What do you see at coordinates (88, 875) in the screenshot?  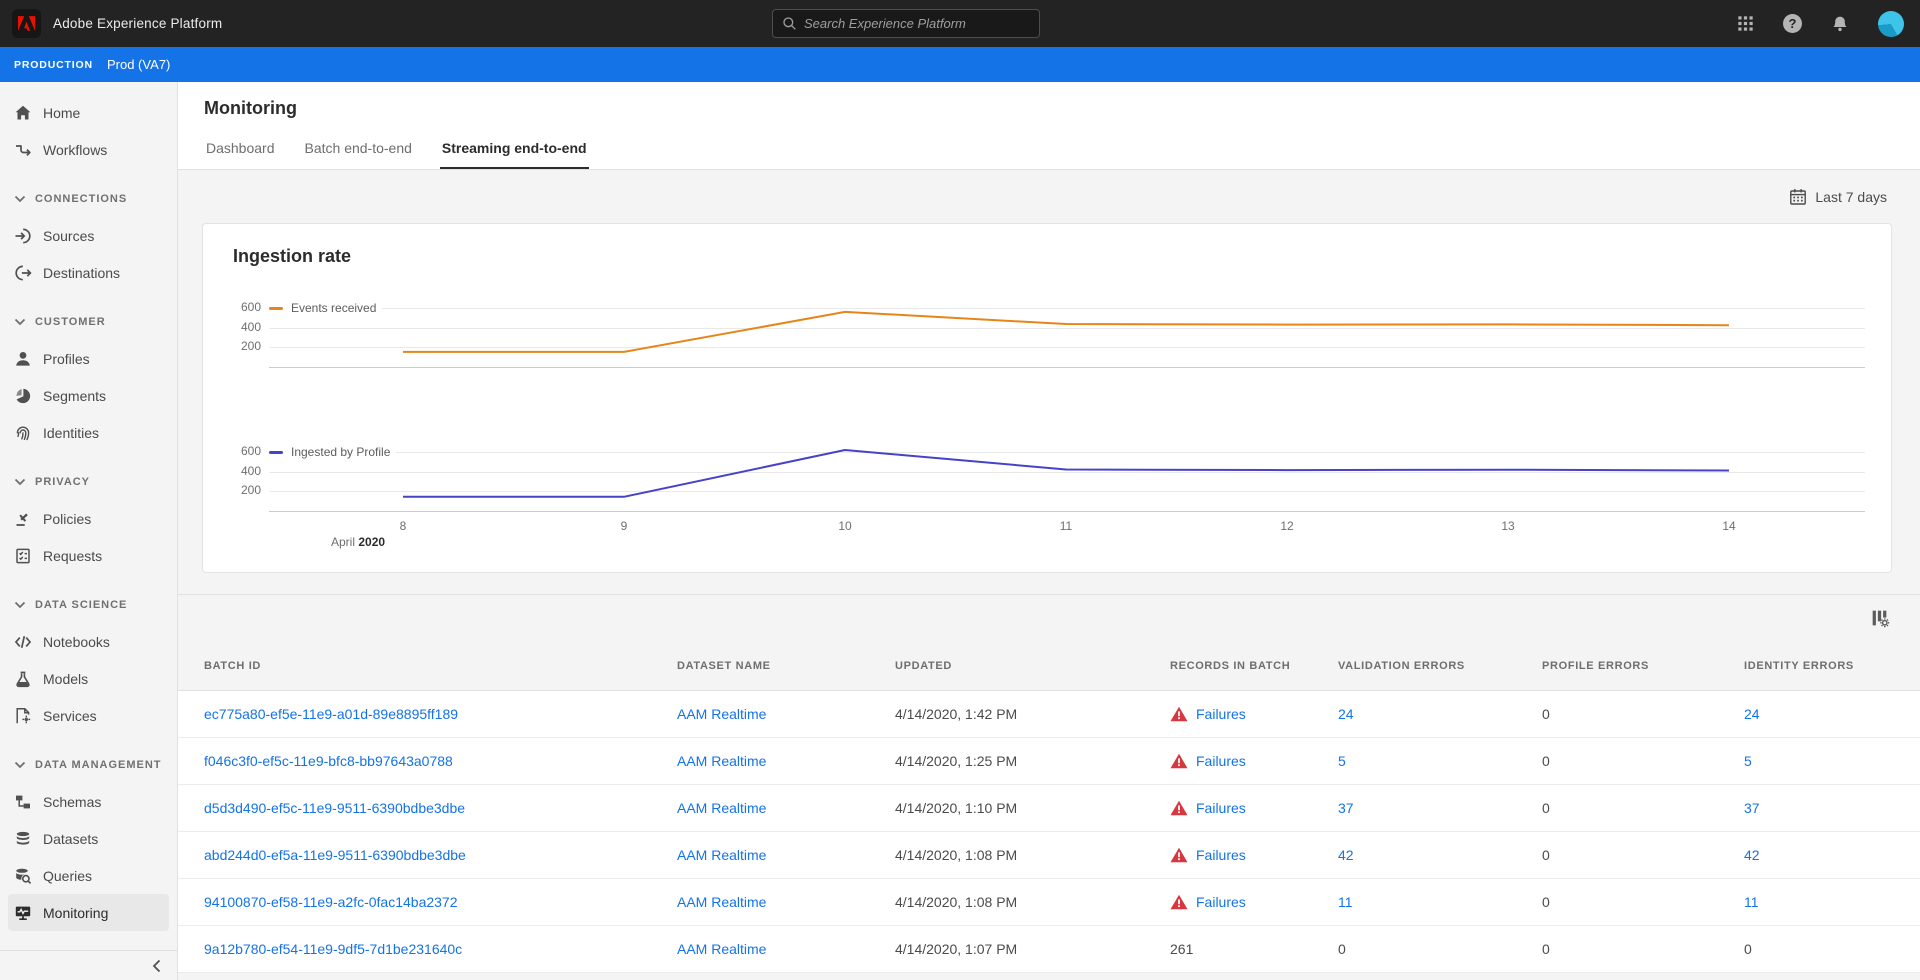 I see `sidebar-item-queries: Queries` at bounding box center [88, 875].